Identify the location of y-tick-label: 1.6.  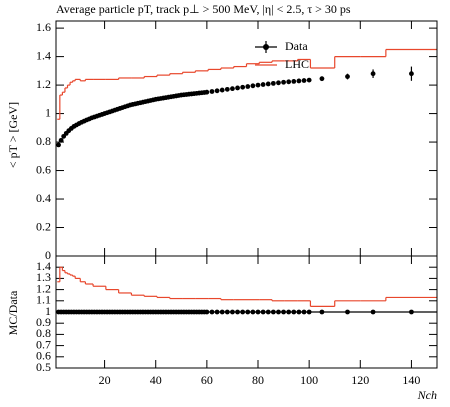
(43, 27).